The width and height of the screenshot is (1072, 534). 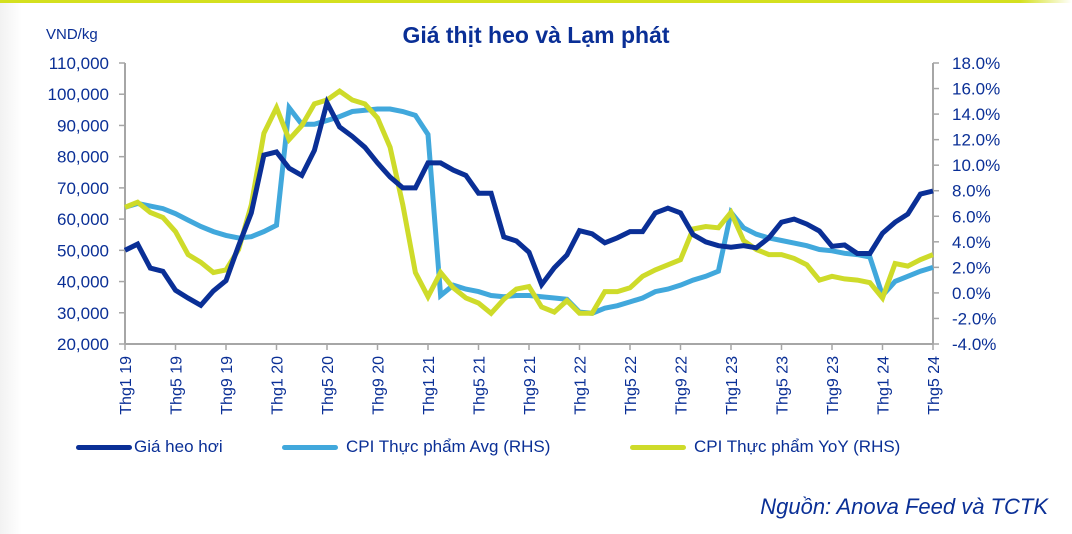 What do you see at coordinates (971, 293) in the screenshot?
I see `right-axis-tick-label: 0.0%` at bounding box center [971, 293].